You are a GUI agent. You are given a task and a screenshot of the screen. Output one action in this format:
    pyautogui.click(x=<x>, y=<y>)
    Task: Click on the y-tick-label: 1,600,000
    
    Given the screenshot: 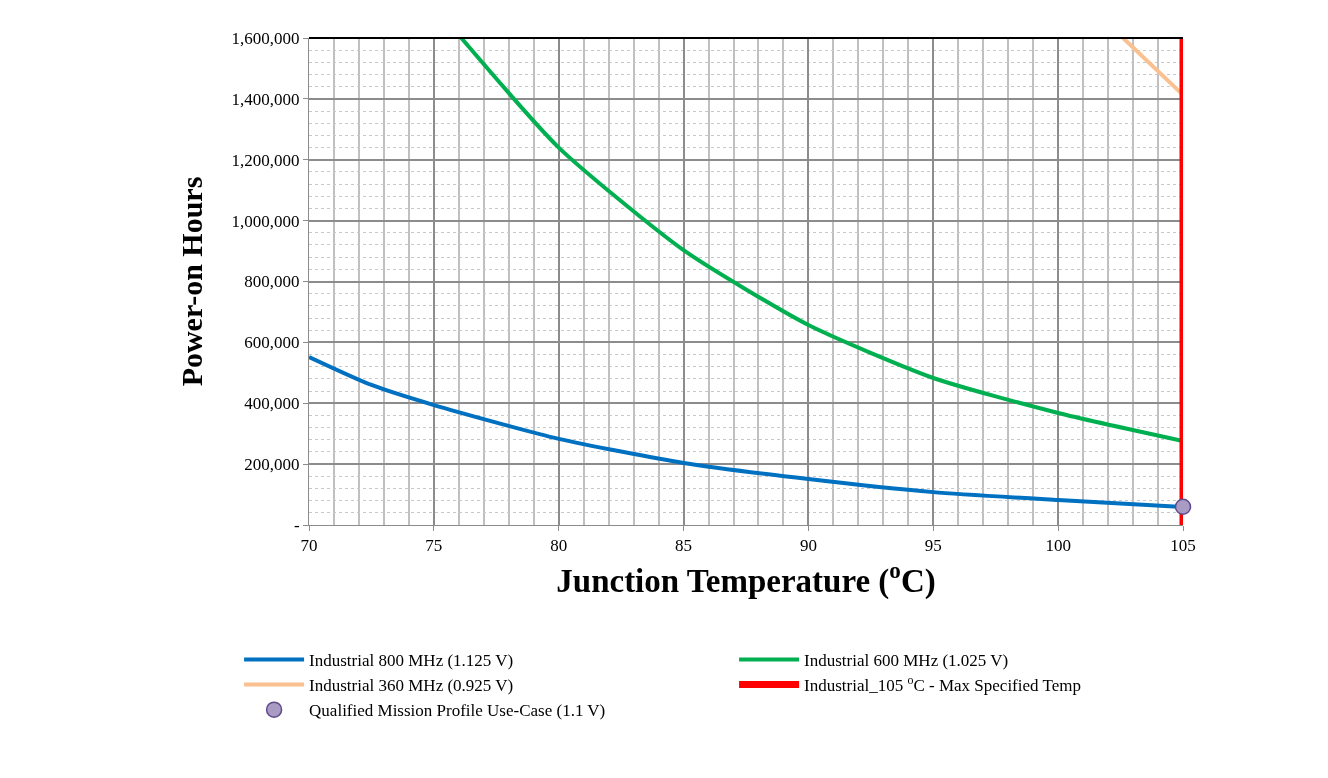 What is the action you would take?
    pyautogui.click(x=265, y=38)
    